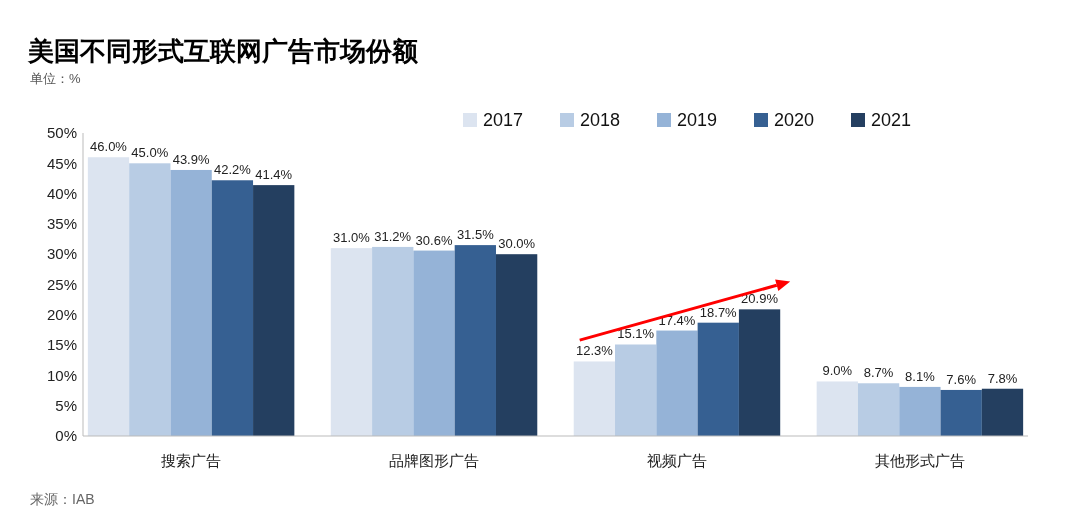  Describe the element at coordinates (66, 436) in the screenshot. I see `y-tick-label: 0%` at that location.